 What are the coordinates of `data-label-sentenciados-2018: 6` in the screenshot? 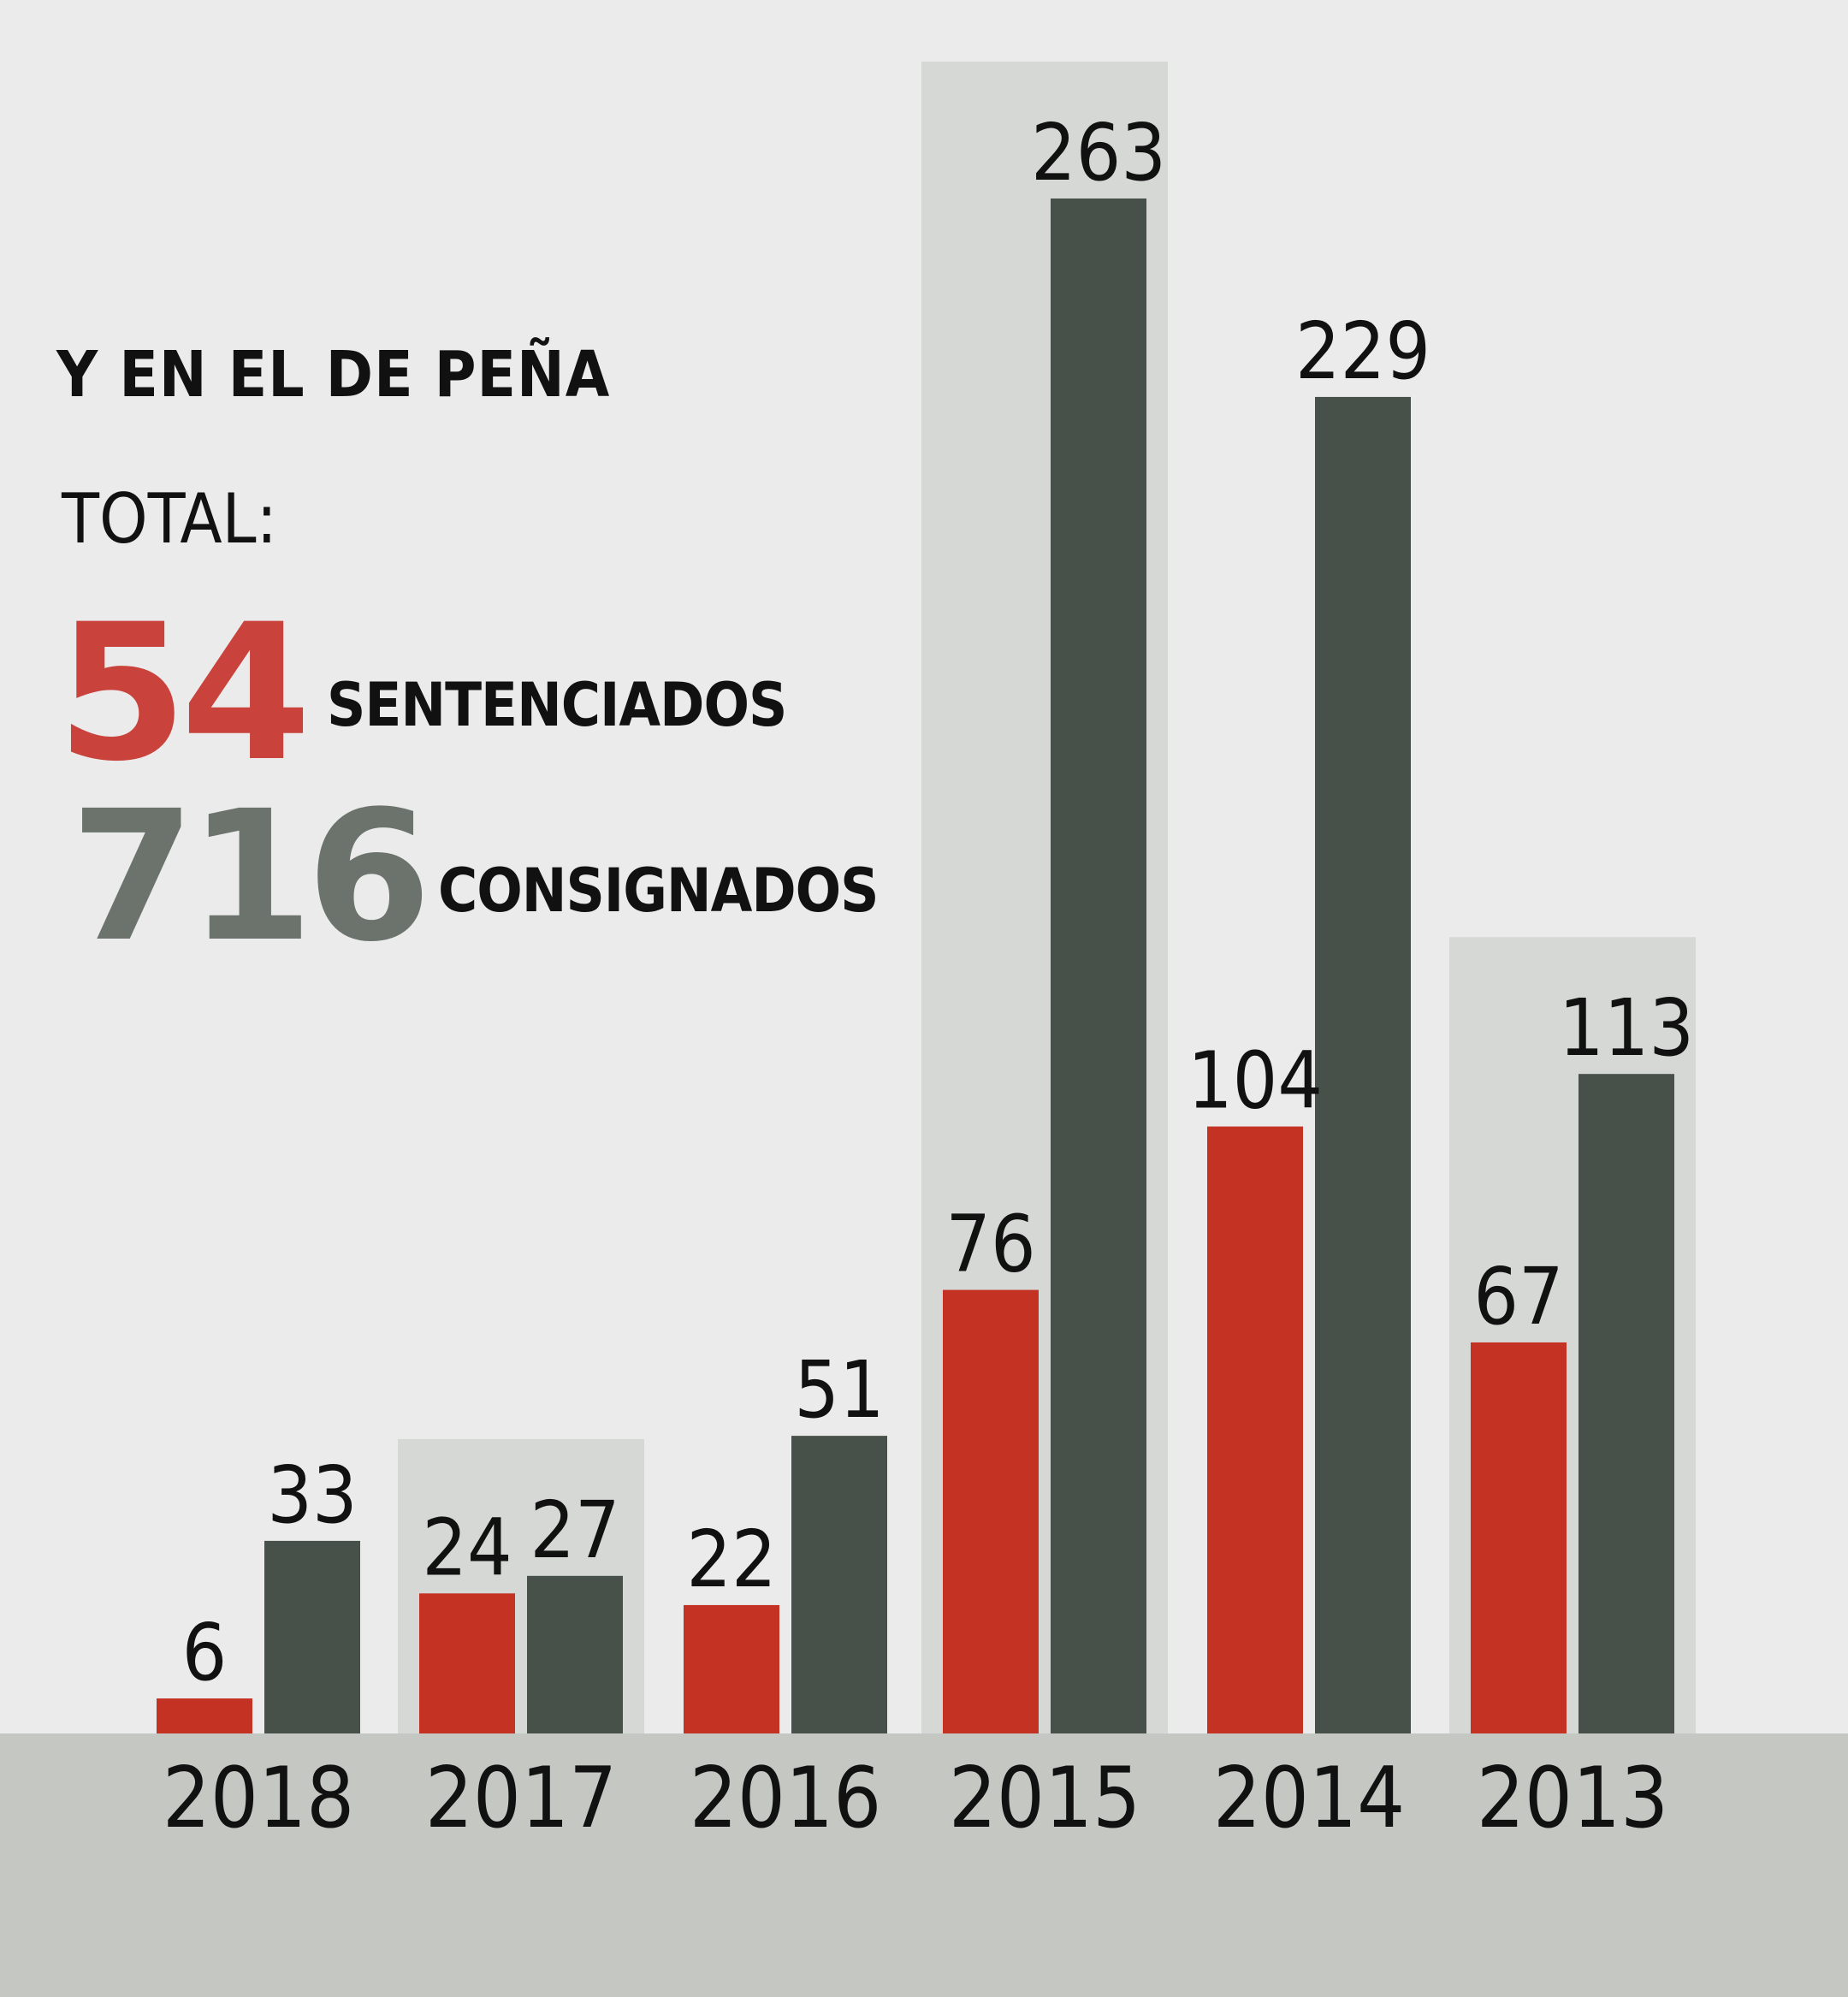 It's located at (205, 1652).